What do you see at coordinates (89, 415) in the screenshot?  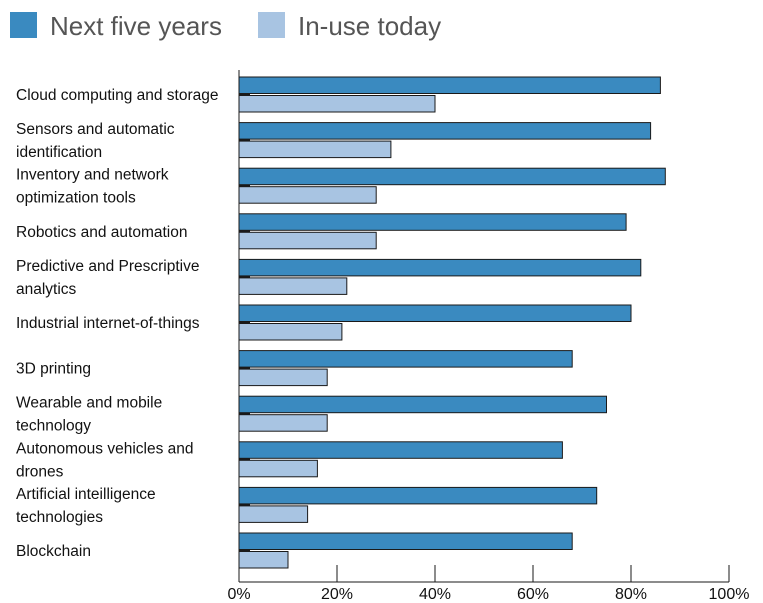 I see `category-label: Wearable and mobile technology` at bounding box center [89, 415].